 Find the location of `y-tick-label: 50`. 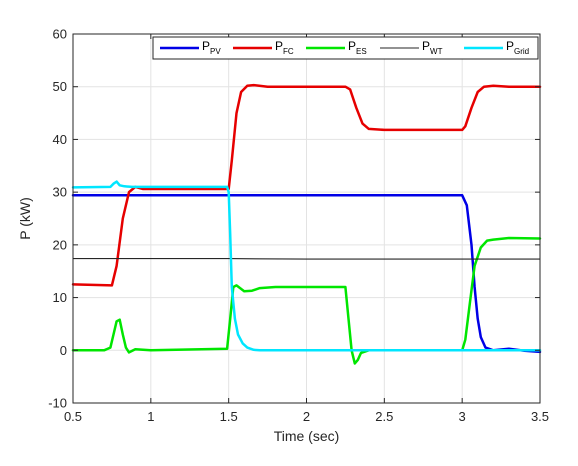

y-tick-label: 50 is located at coordinates (60, 86).